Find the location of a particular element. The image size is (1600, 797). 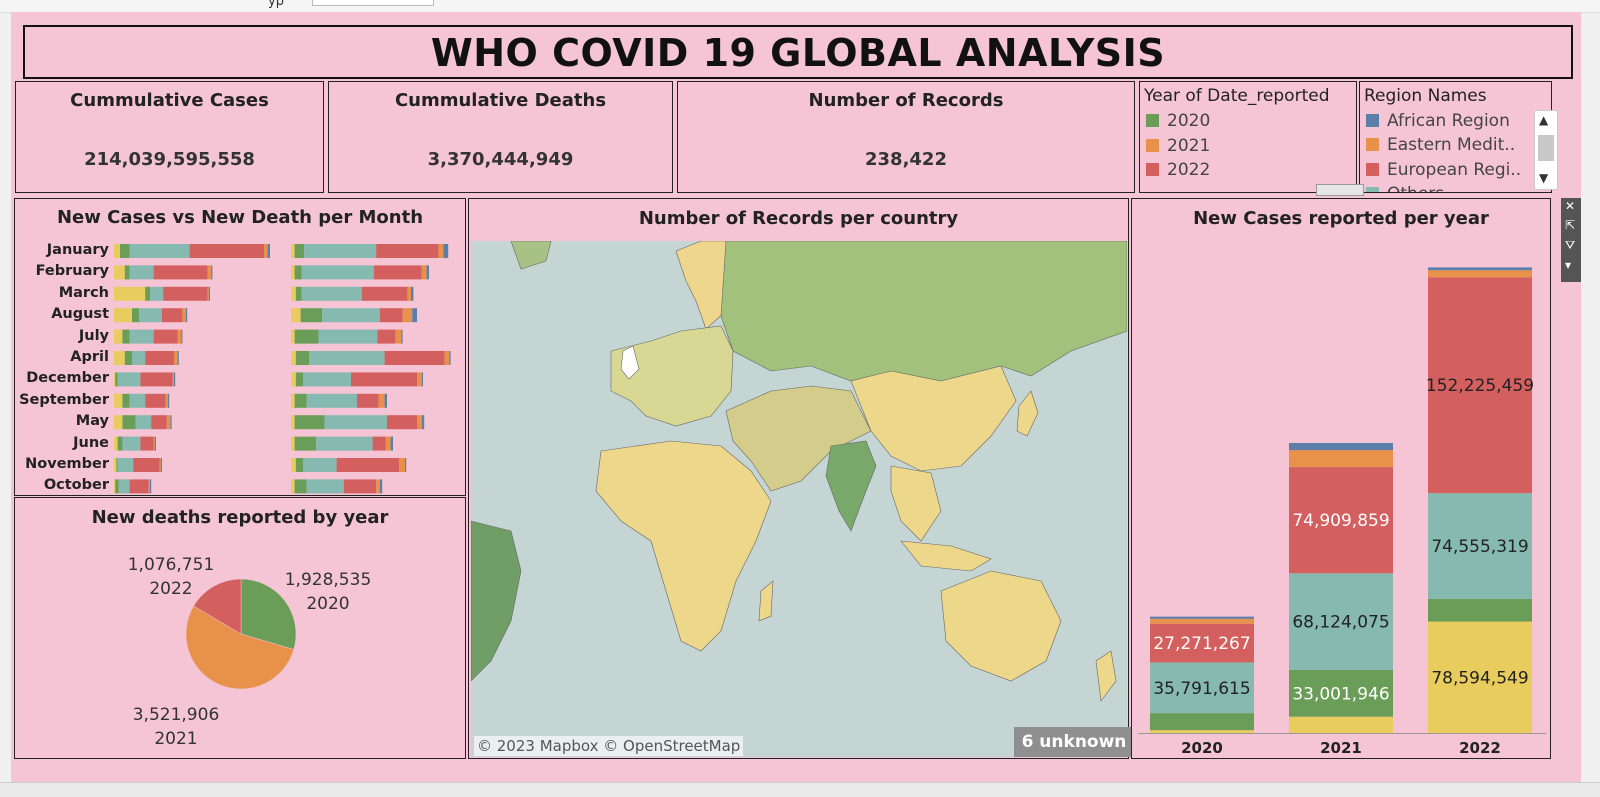

map-attribution: © 2023 Mapbox © OpenStreetMap is located at coordinates (609, 746).